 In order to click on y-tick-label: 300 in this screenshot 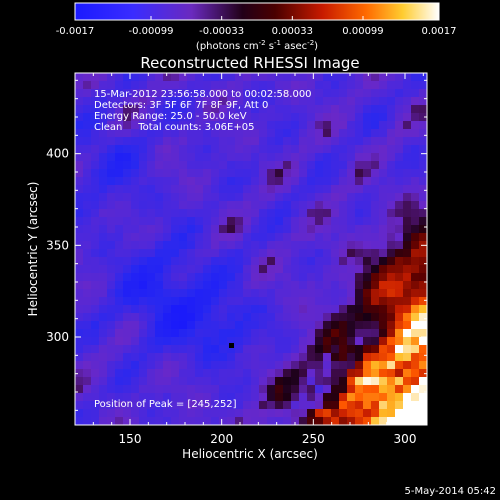, I will do `click(57, 337)`.